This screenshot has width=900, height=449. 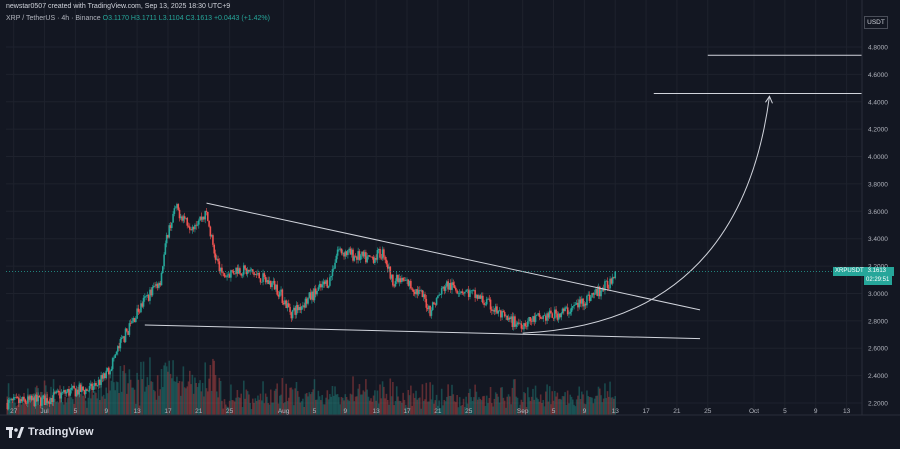 What do you see at coordinates (53, 18) in the screenshot?
I see `symbol-title: XRP / TetherUS · 4h · Binance` at bounding box center [53, 18].